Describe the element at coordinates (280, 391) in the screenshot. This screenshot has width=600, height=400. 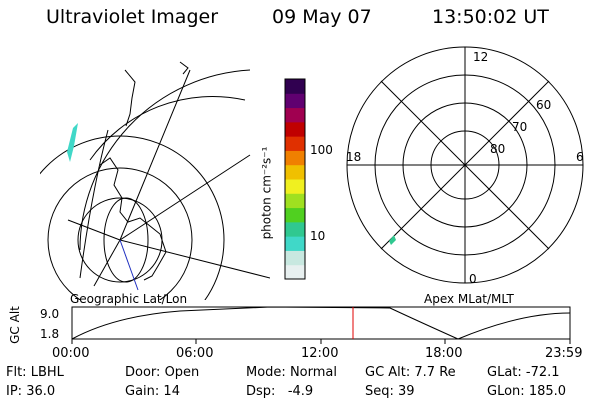
I see `dsp-status: Dsp: -4.9` at that location.